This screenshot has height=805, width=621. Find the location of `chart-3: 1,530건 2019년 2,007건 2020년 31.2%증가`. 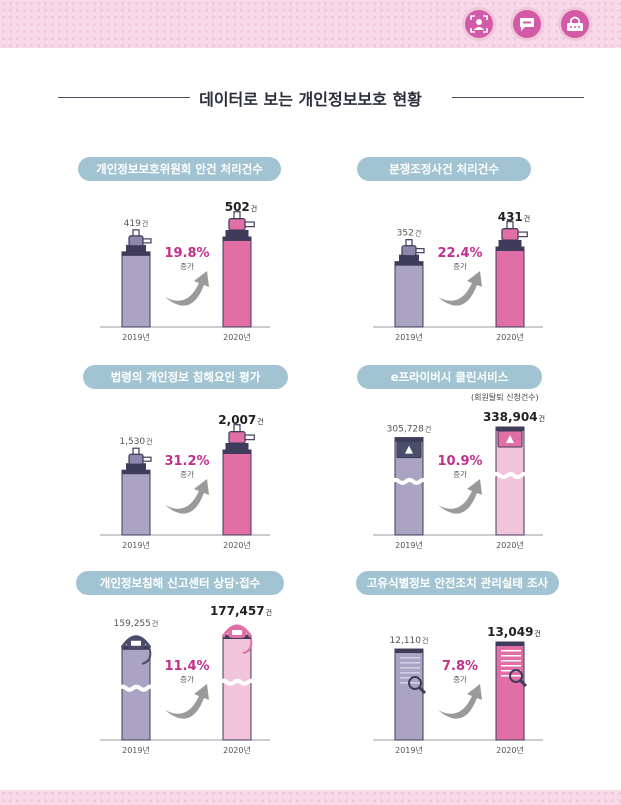

chart-3: 1,530건 2019년 2,007건 2020년 31.2%증가 is located at coordinates (185, 481).